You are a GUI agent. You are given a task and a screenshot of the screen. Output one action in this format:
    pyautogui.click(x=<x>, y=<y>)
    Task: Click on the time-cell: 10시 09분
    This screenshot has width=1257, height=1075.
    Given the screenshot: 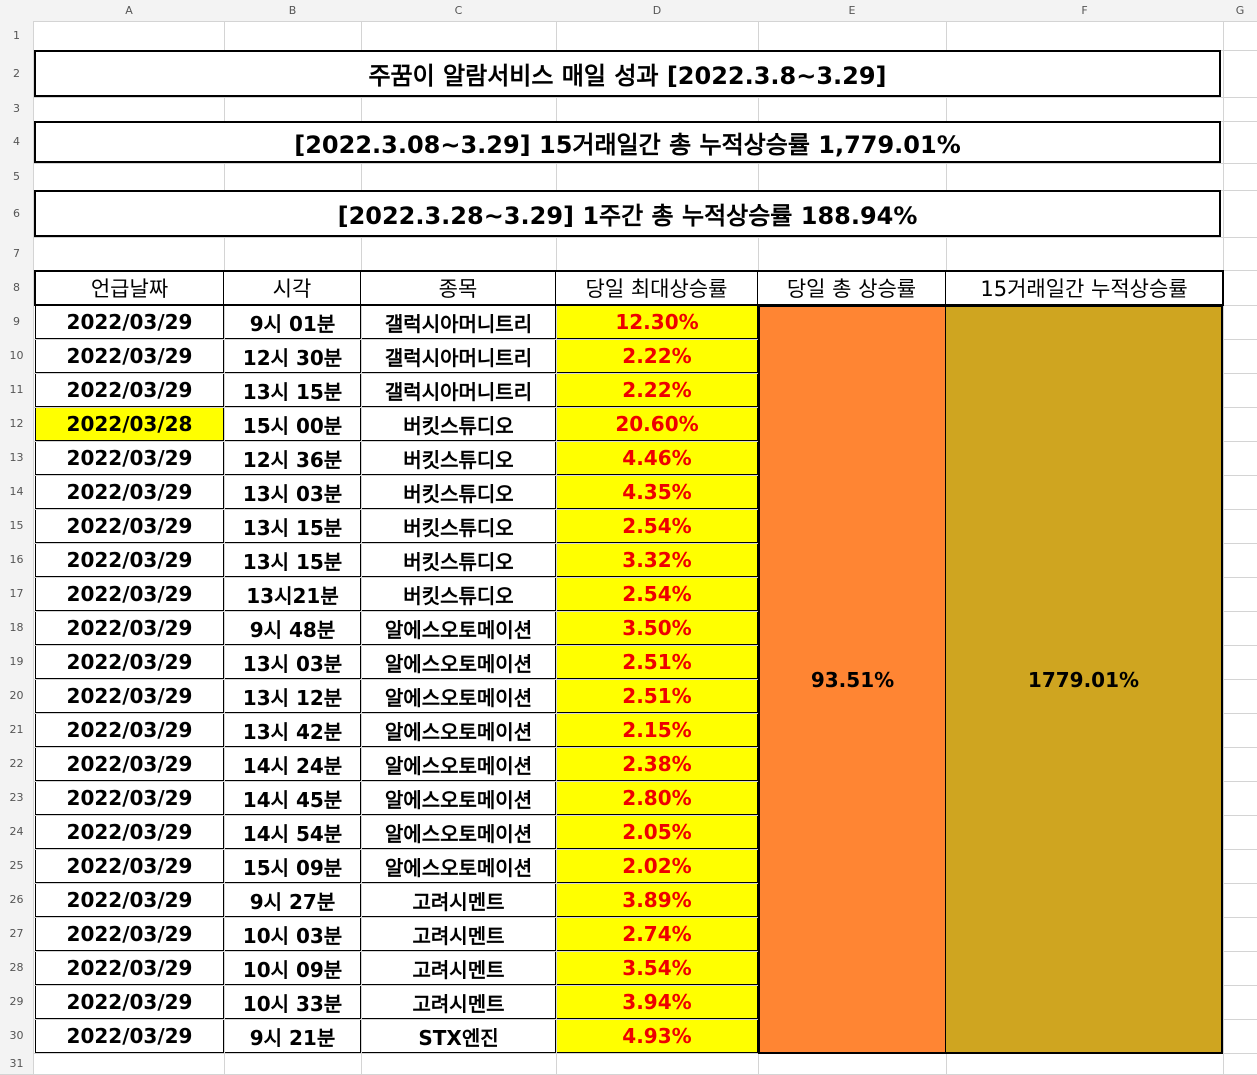 What is the action you would take?
    pyautogui.click(x=293, y=968)
    